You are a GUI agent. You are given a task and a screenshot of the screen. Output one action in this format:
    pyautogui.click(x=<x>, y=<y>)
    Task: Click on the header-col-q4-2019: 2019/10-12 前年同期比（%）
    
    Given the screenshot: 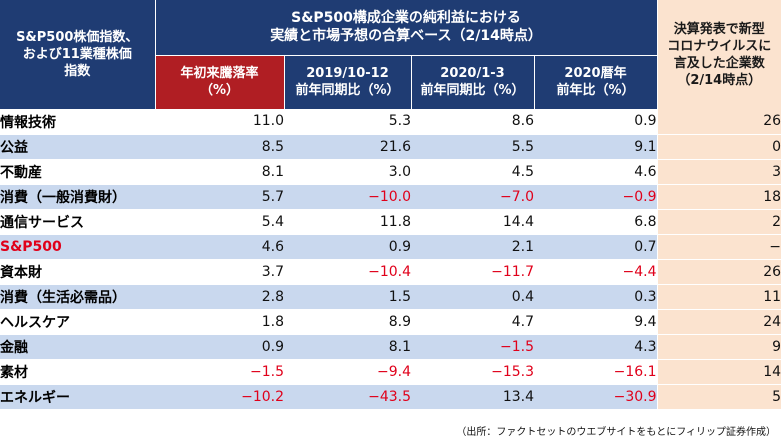 What is the action you would take?
    pyautogui.click(x=348, y=82)
    